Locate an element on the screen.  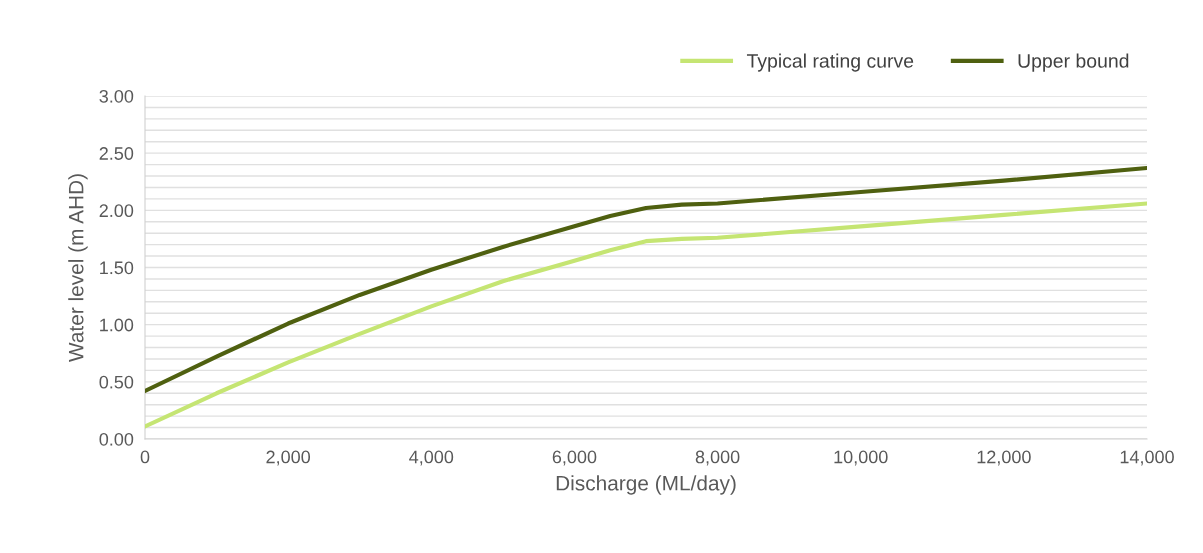
x-tick-label: 2,000 is located at coordinates (288, 458).